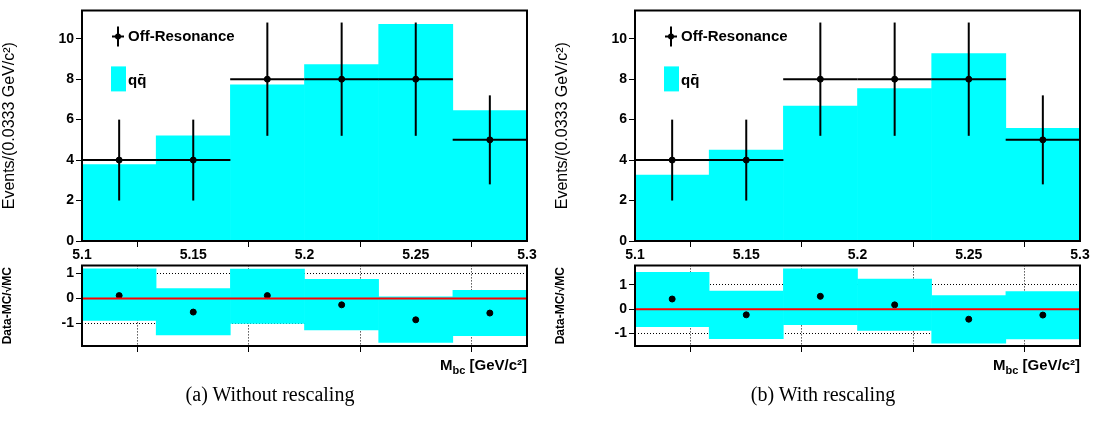 This screenshot has height=430, width=1093. Describe the element at coordinates (270, 395) in the screenshot. I see `text: (a) Without rescaling` at that location.